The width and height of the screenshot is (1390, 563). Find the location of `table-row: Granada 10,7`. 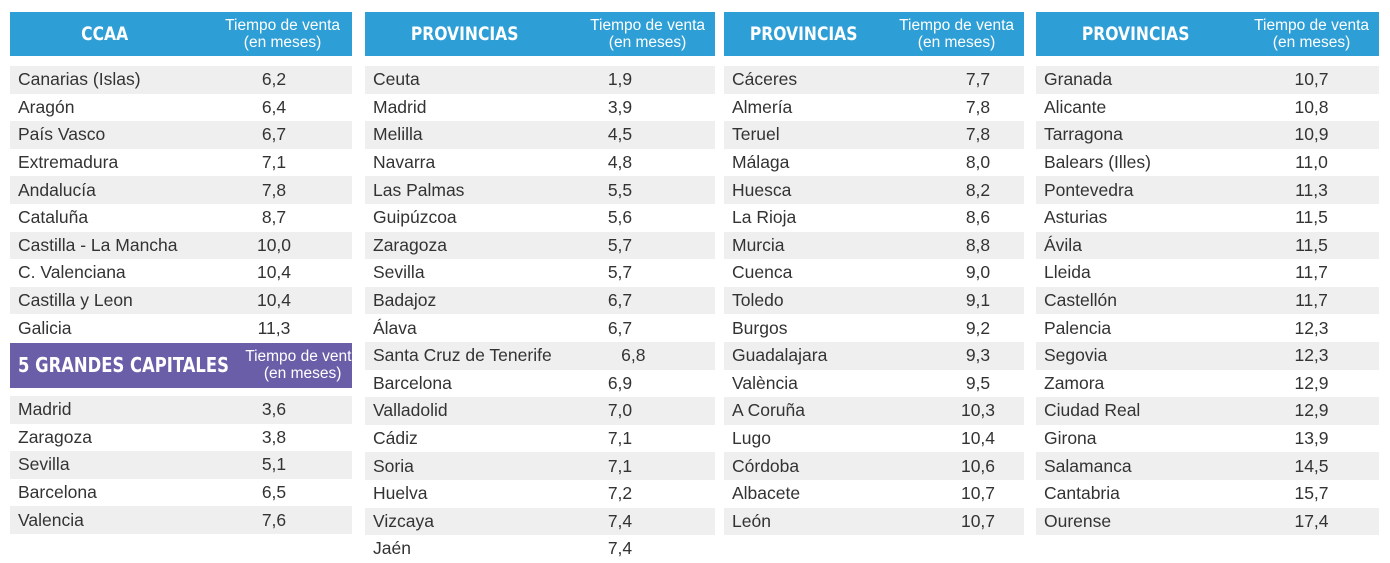

table-row: Granada 10,7 is located at coordinates (1207, 80).